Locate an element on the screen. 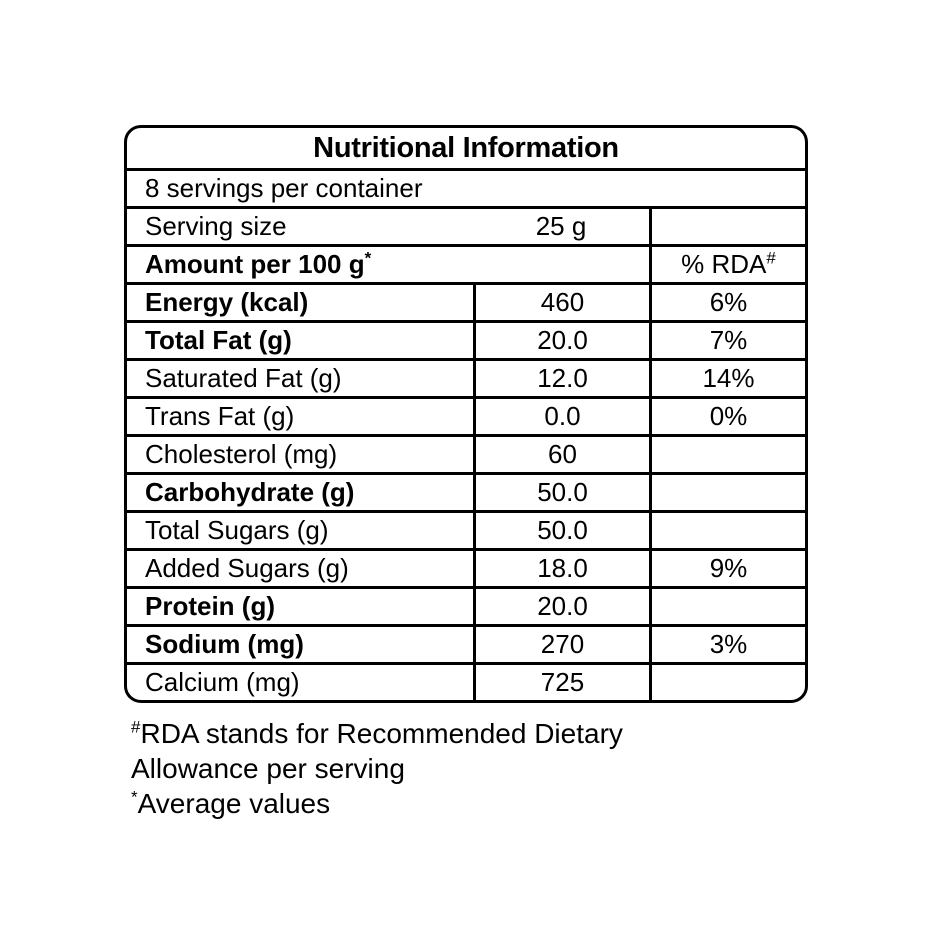 The width and height of the screenshot is (940, 940). nutrient-rda: 9% is located at coordinates (727, 568).